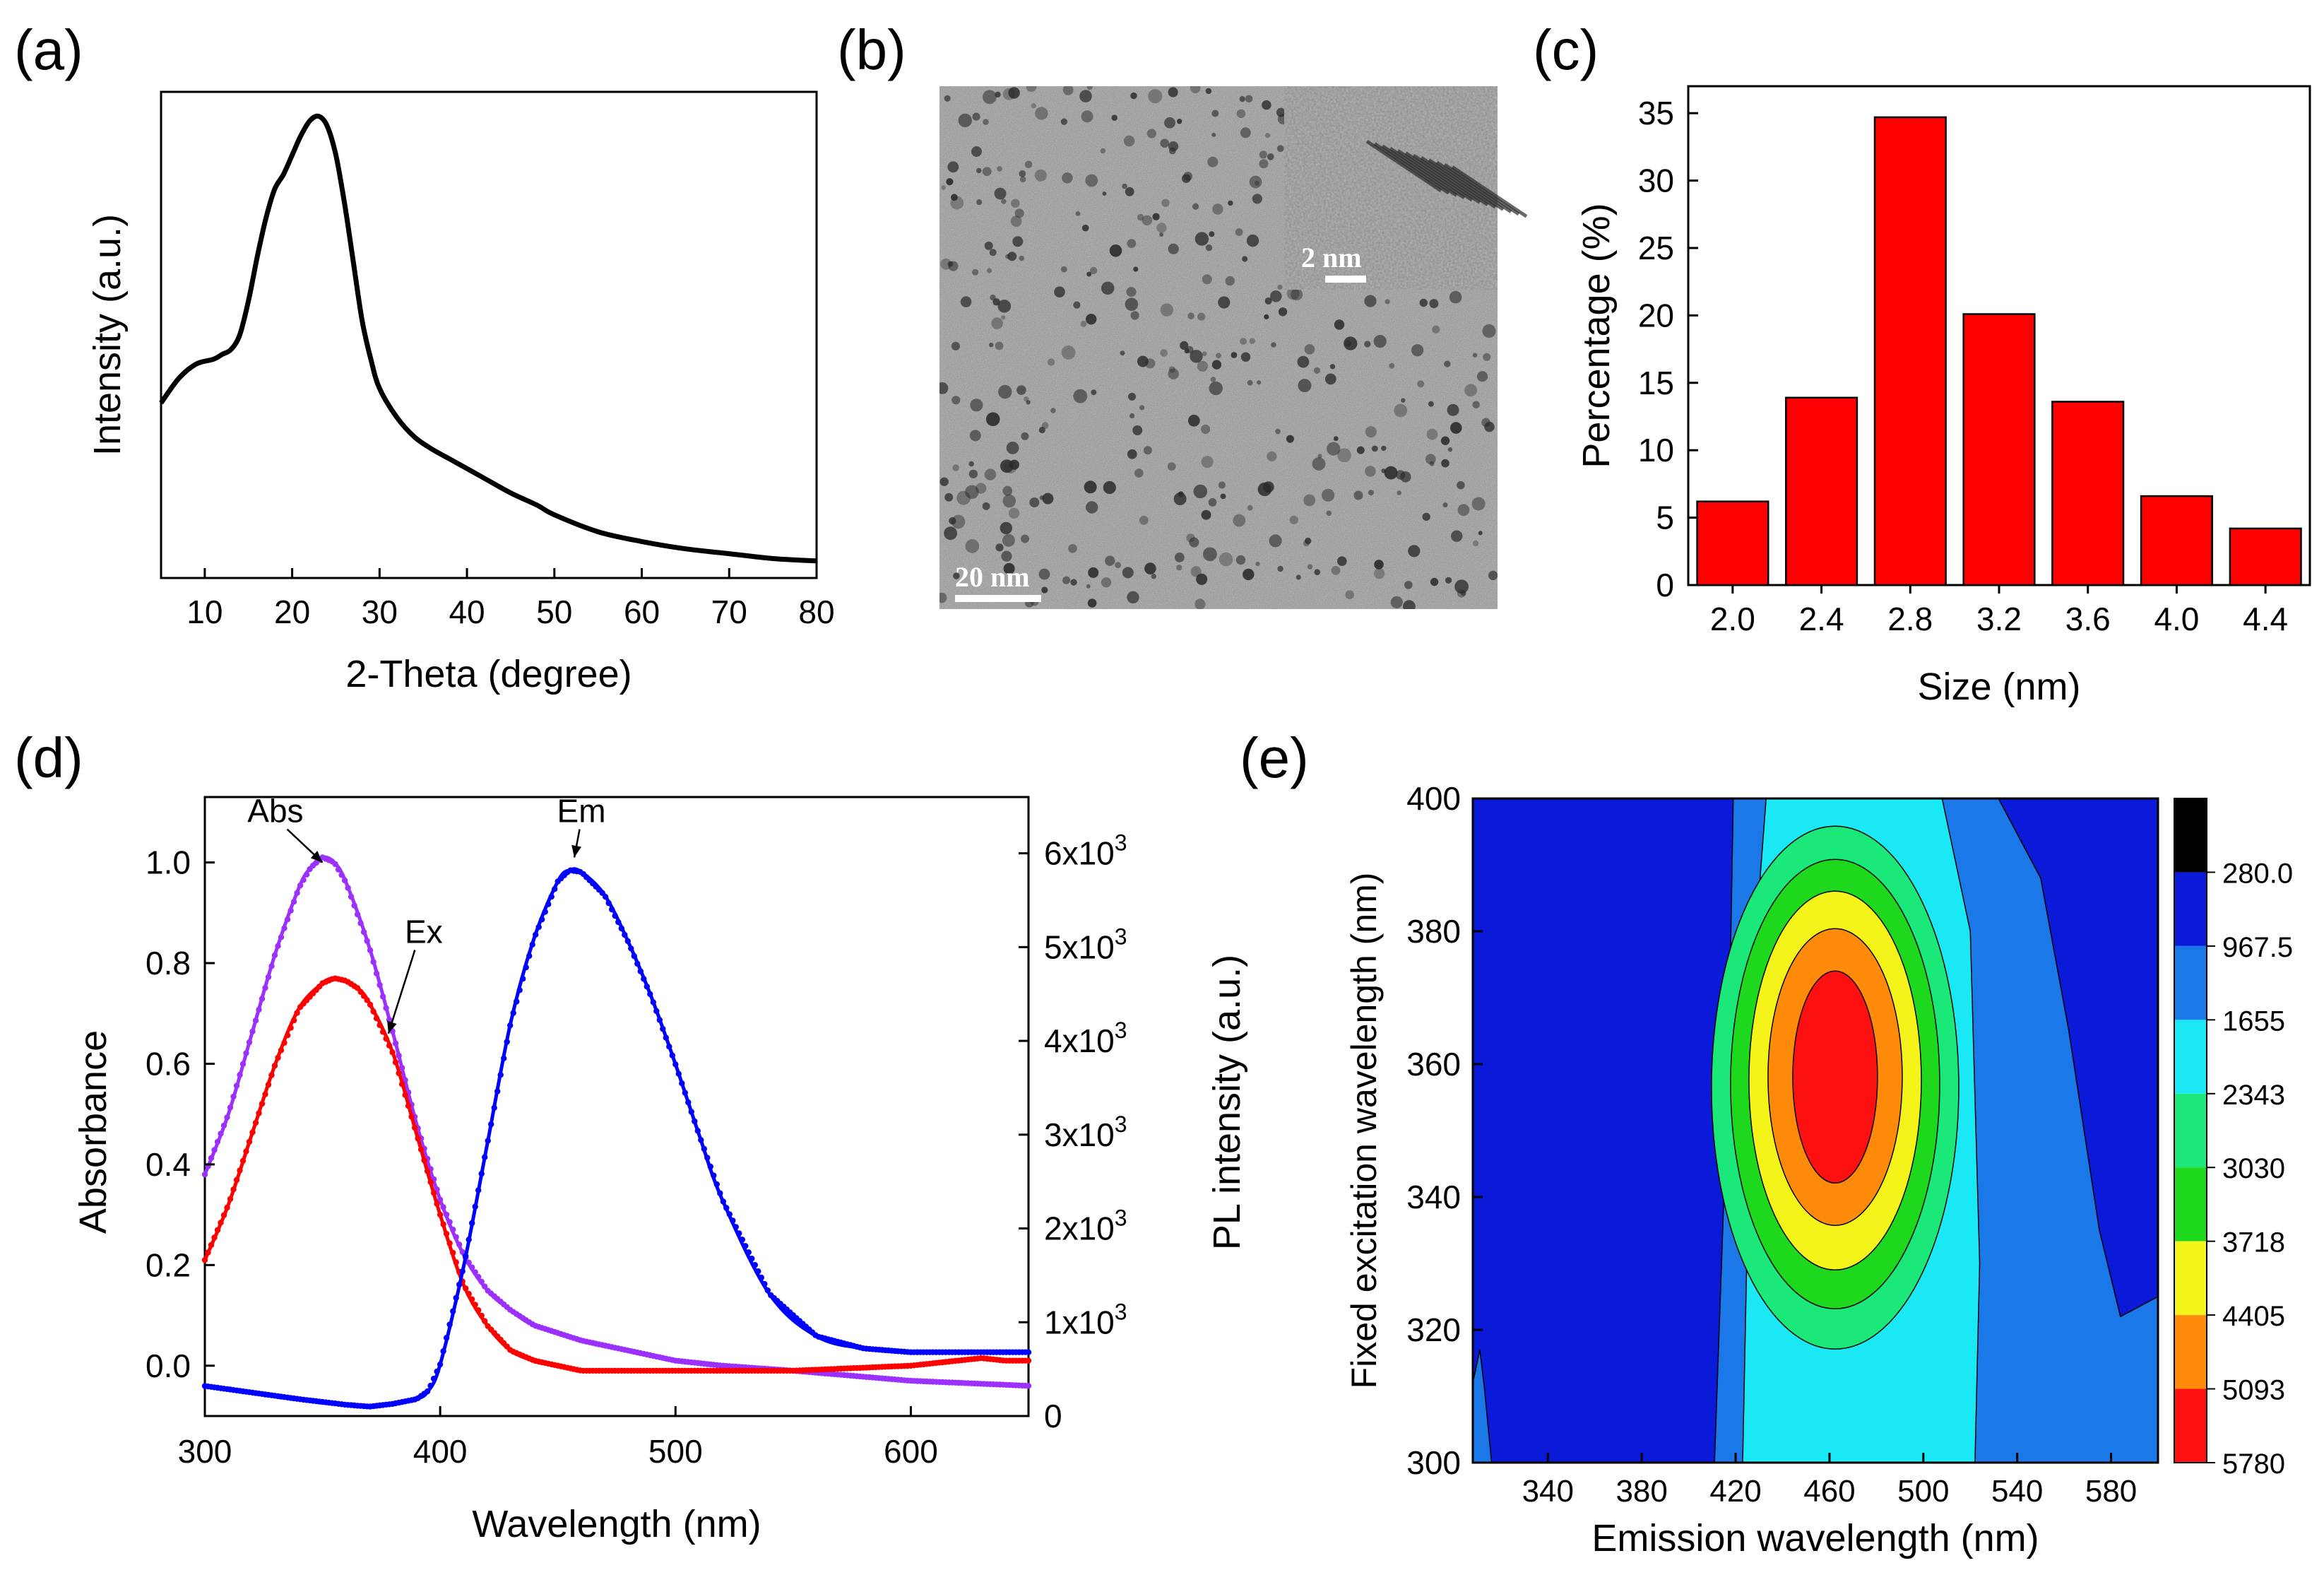  I want to click on y2-tick-label: 4x10³, so click(1085, 1038).